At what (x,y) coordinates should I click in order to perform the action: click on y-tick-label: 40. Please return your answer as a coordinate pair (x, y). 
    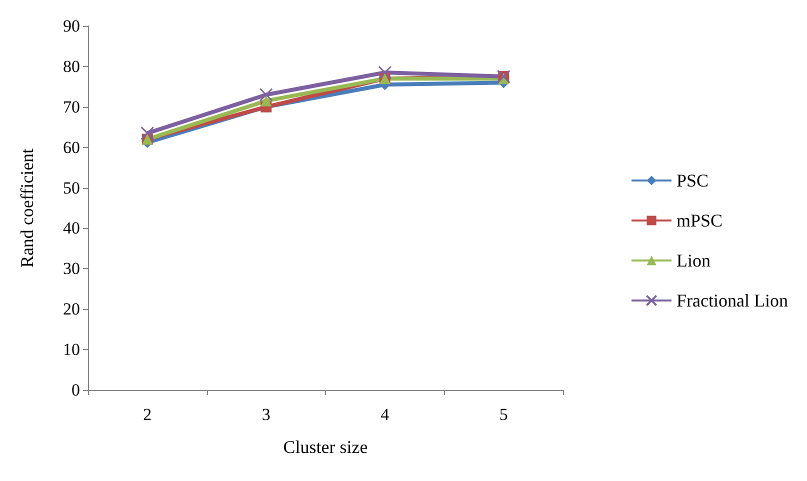
    Looking at the image, I should click on (71, 228).